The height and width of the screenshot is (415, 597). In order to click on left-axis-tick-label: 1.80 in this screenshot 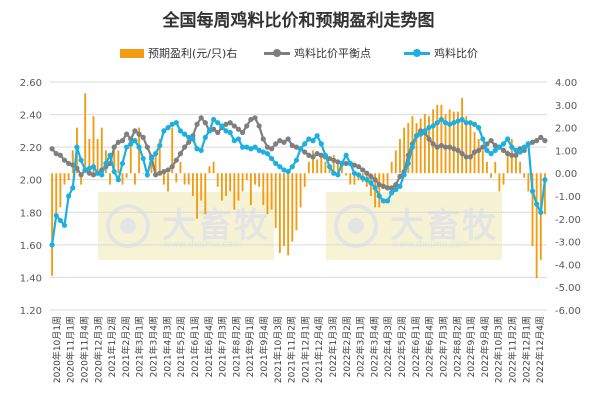, I will do `click(31, 213)`.